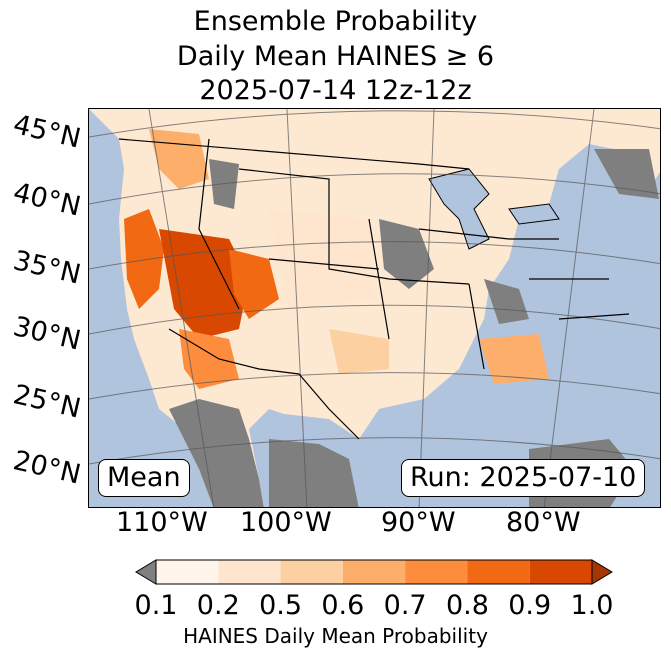  I want to click on lon-label-90: 90°W, so click(418, 522).